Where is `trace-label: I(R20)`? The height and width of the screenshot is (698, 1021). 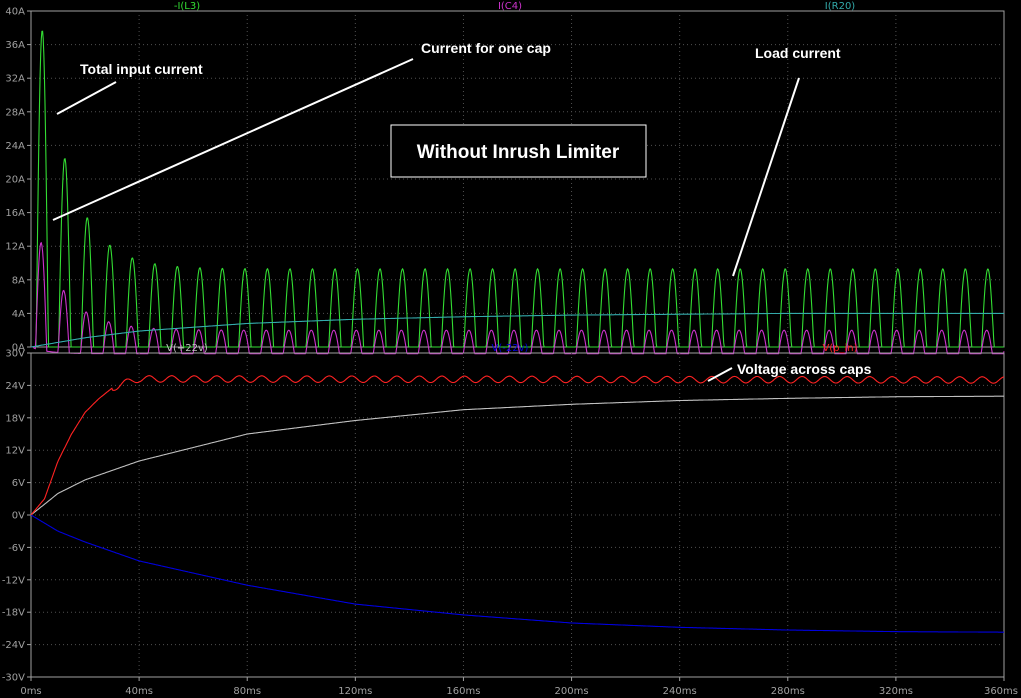 trace-label: I(R20) is located at coordinates (840, 6).